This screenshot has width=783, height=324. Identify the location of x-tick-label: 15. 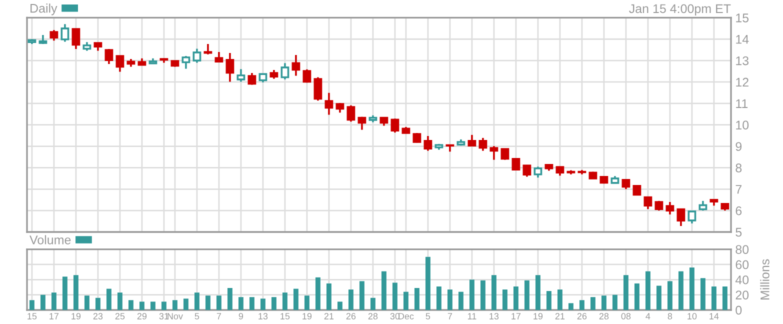
(285, 316).